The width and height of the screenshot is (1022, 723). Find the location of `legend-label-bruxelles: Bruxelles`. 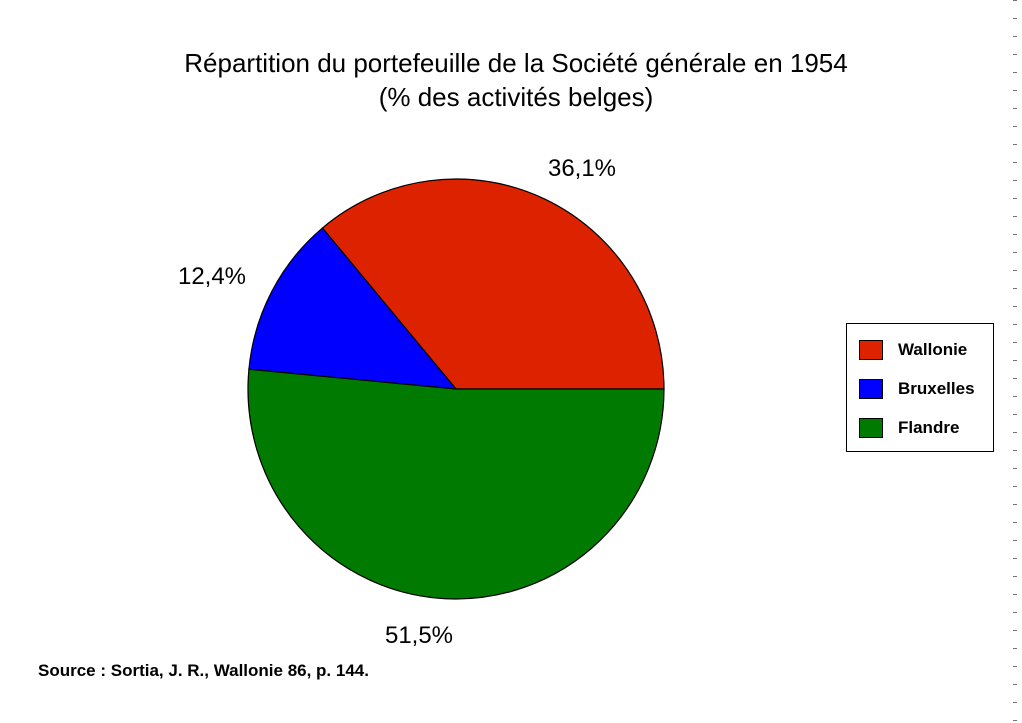

legend-label-bruxelles: Bruxelles is located at coordinates (936, 388).